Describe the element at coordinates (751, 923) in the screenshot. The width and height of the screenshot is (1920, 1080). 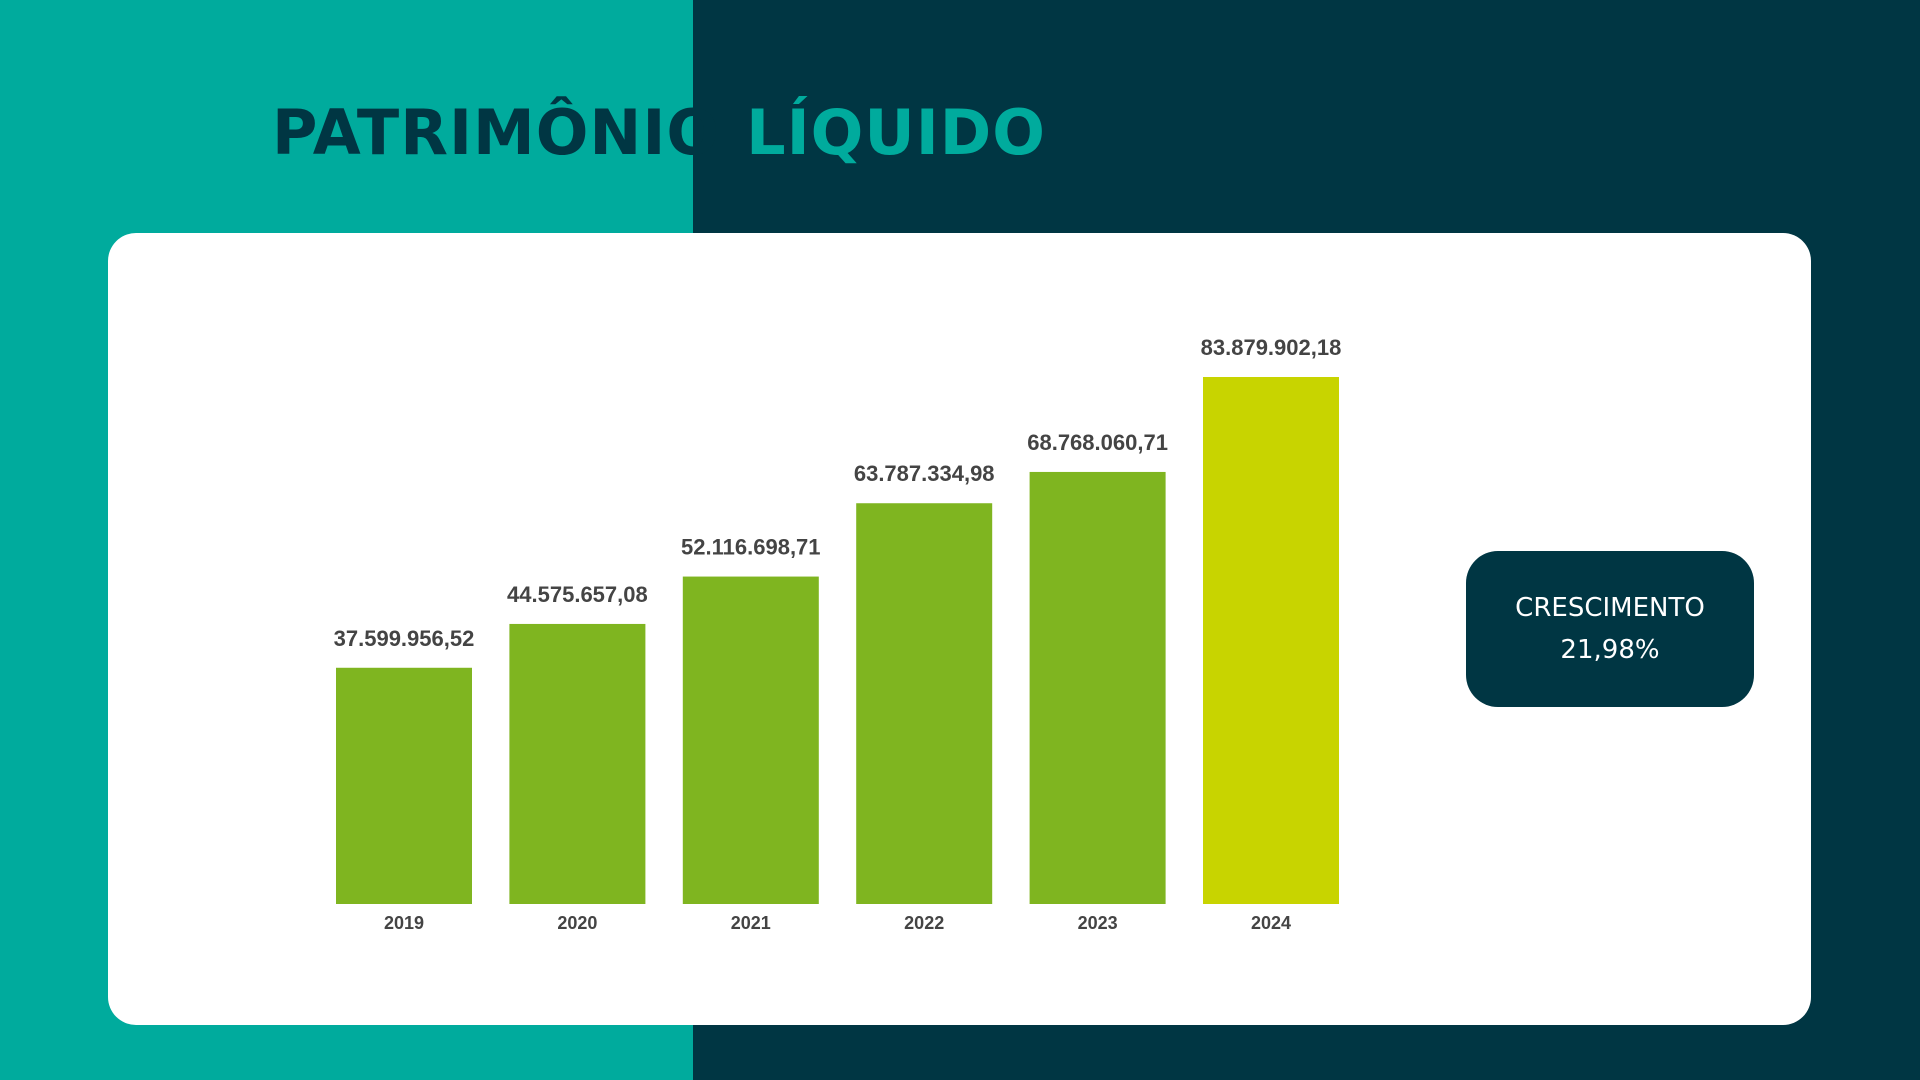
I see `x-tick-label: 2021` at that location.